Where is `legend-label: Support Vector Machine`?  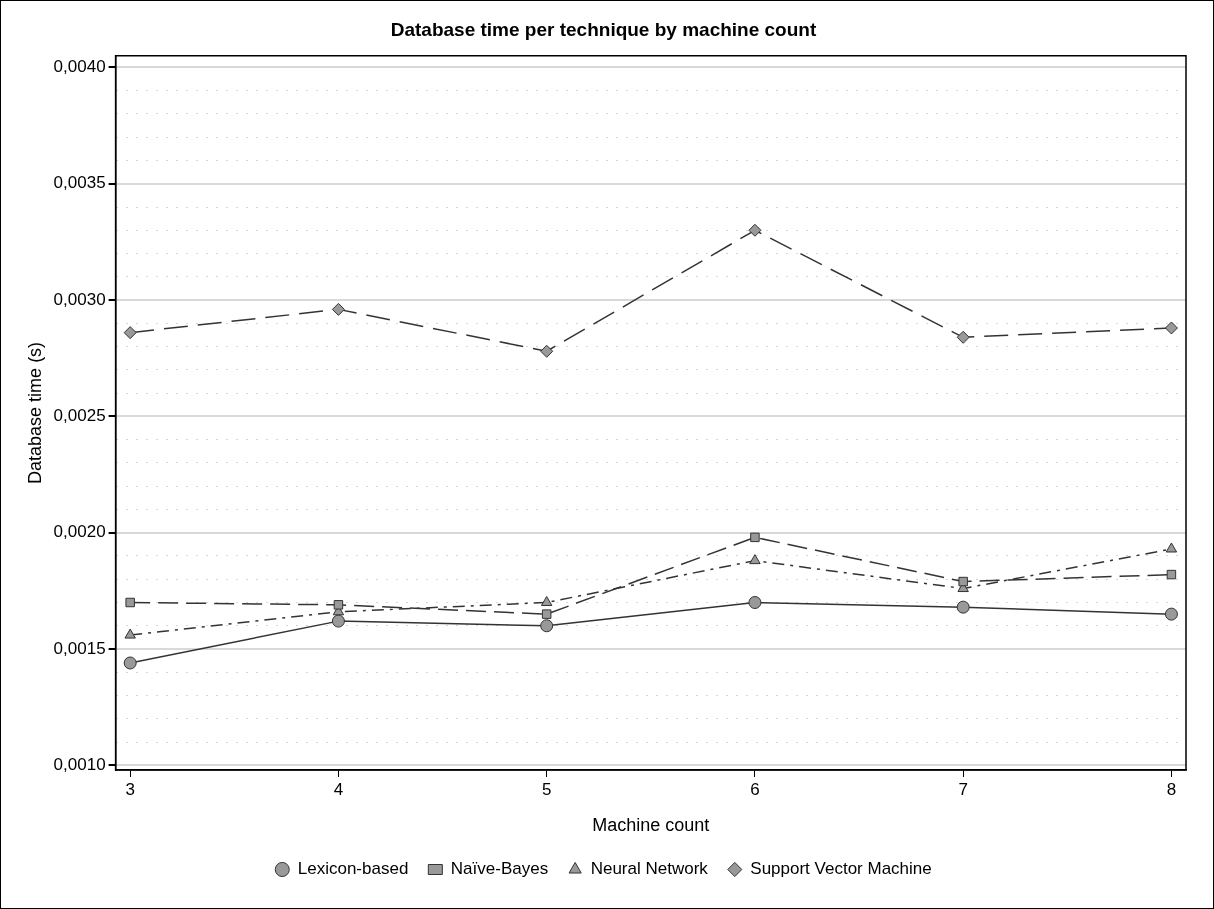
legend-label: Support Vector Machine is located at coordinates (841, 869).